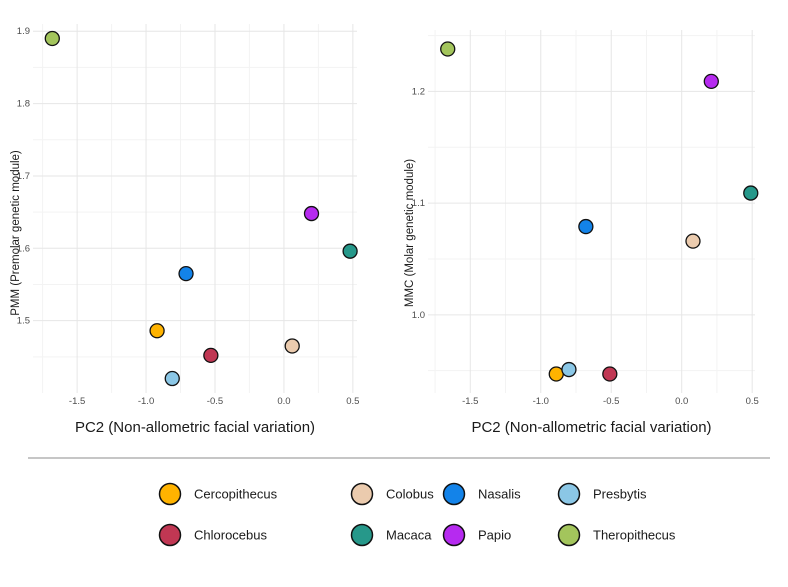 This screenshot has height=587, width=788. I want to click on y-tick-label: 1.0, so click(418, 315).